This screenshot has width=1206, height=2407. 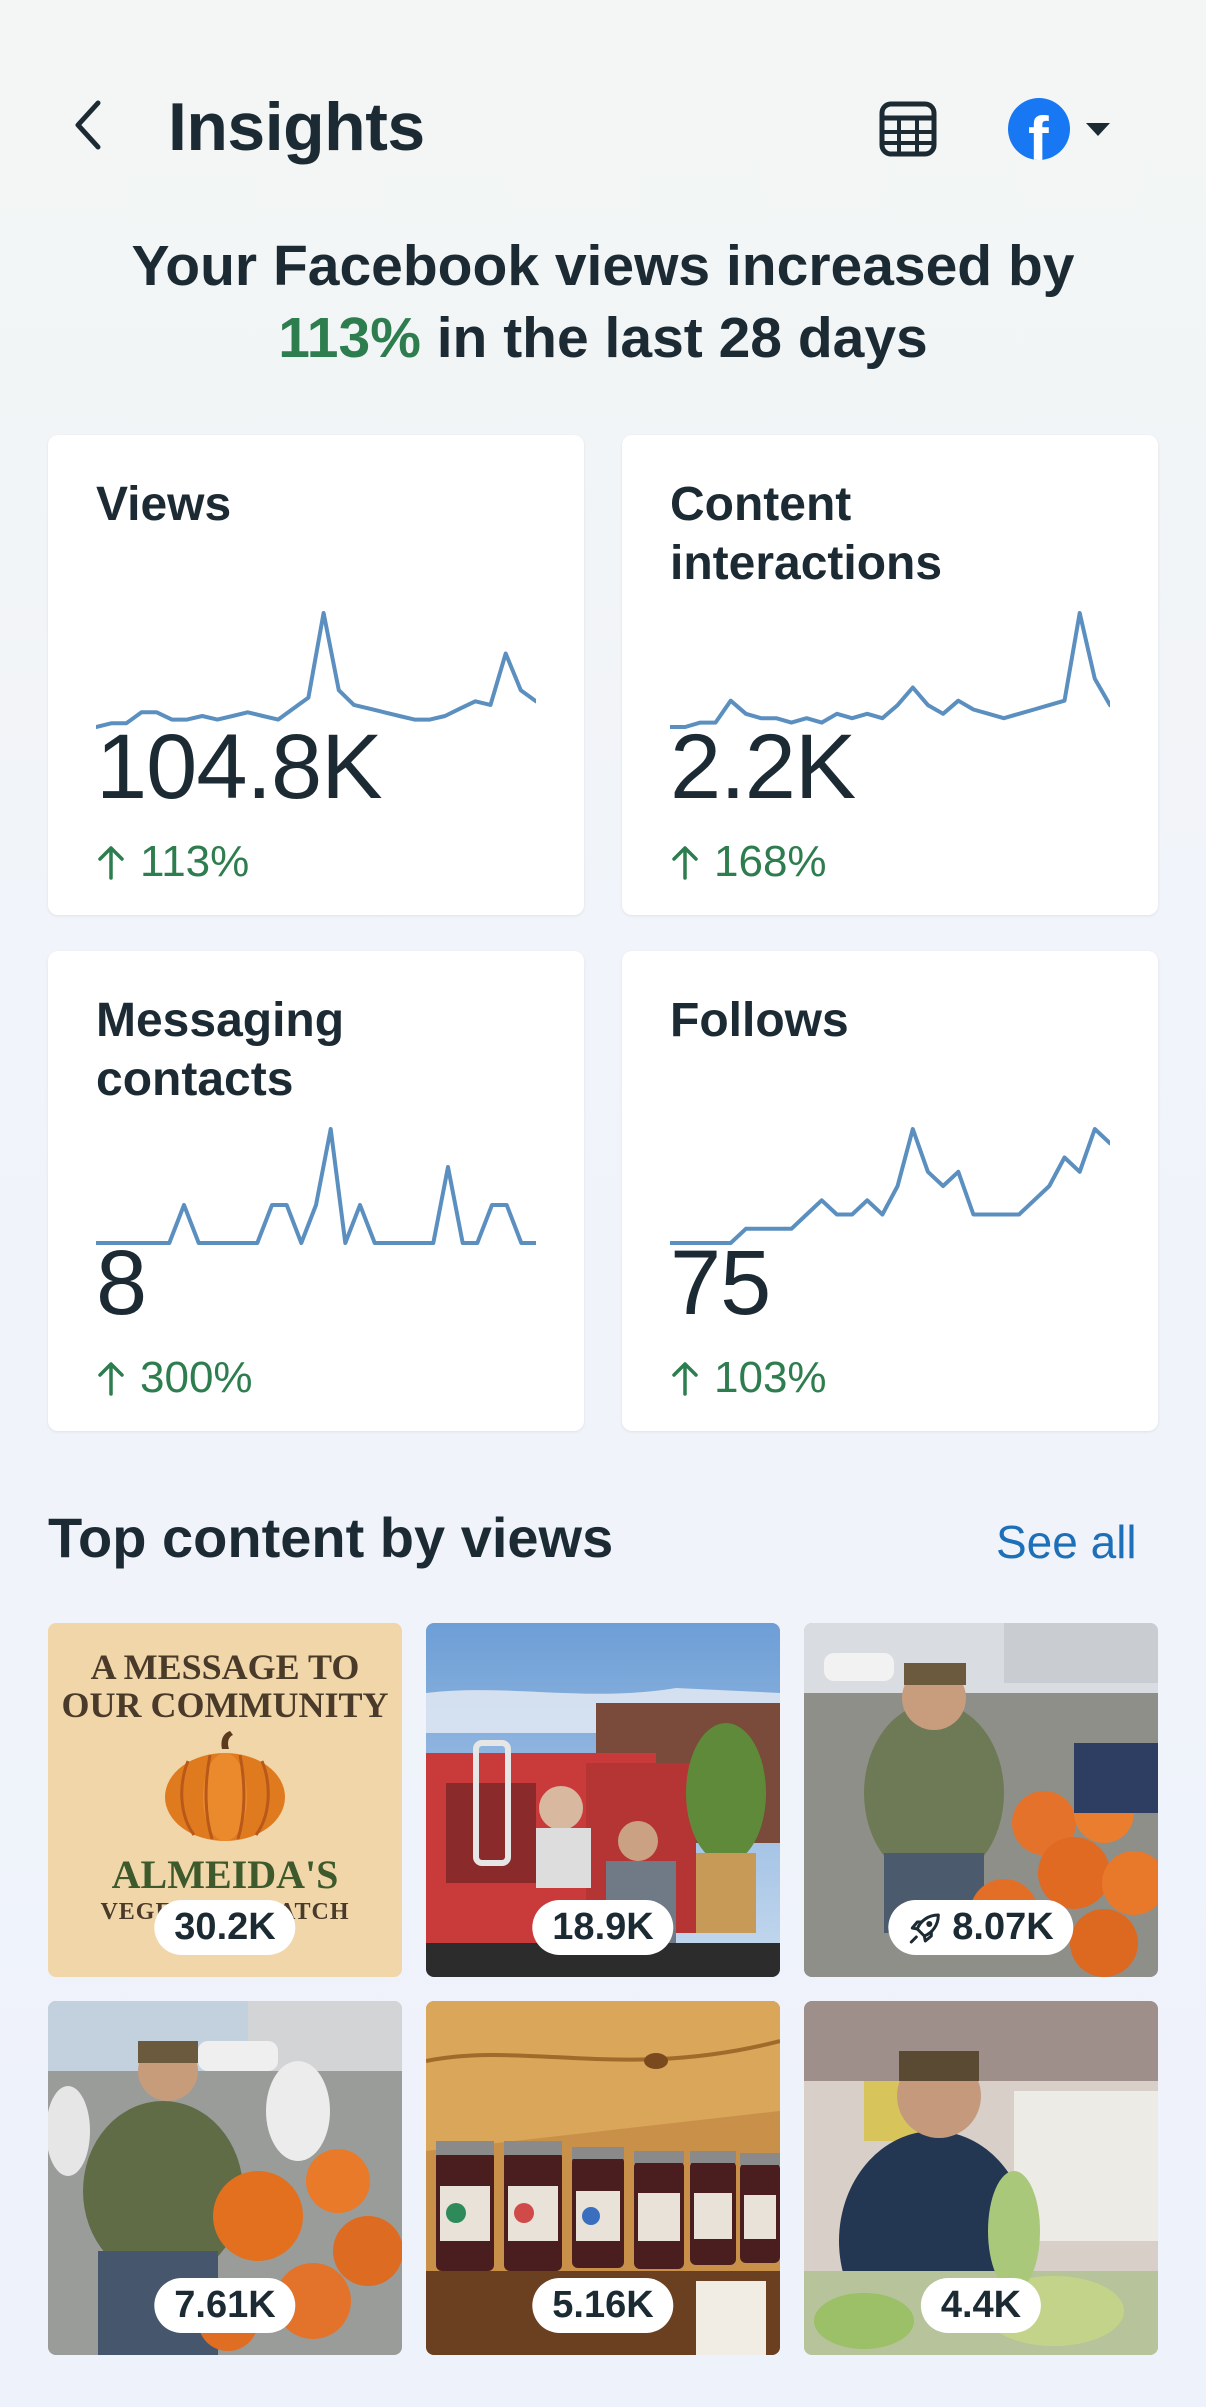 What do you see at coordinates (981, 2178) in the screenshot?
I see `content-thumbnail-market: 4.4K` at bounding box center [981, 2178].